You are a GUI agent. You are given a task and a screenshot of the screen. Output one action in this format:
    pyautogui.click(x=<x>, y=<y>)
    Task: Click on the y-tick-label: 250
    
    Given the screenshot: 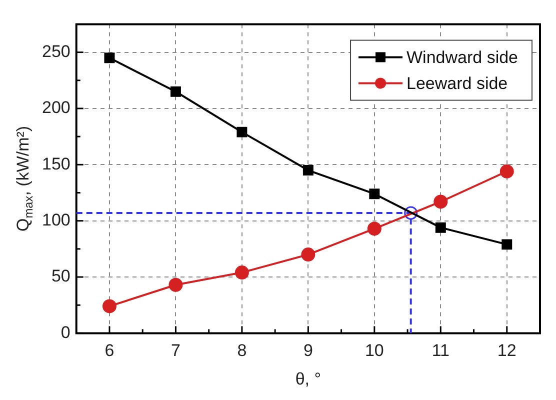 What is the action you would take?
    pyautogui.click(x=56, y=51)
    